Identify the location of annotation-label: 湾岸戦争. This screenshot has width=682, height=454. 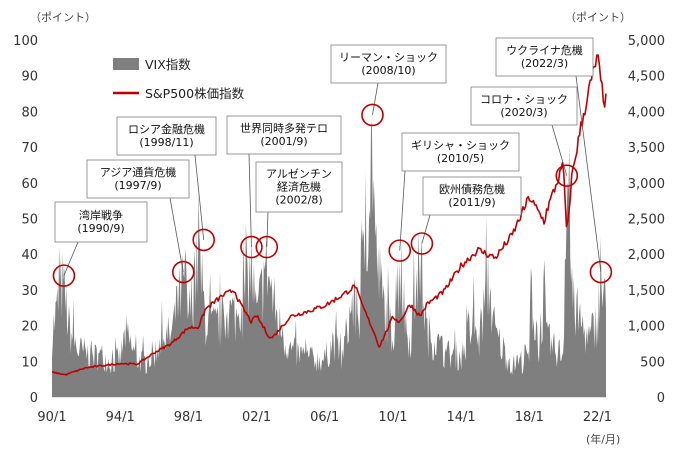
(101, 215).